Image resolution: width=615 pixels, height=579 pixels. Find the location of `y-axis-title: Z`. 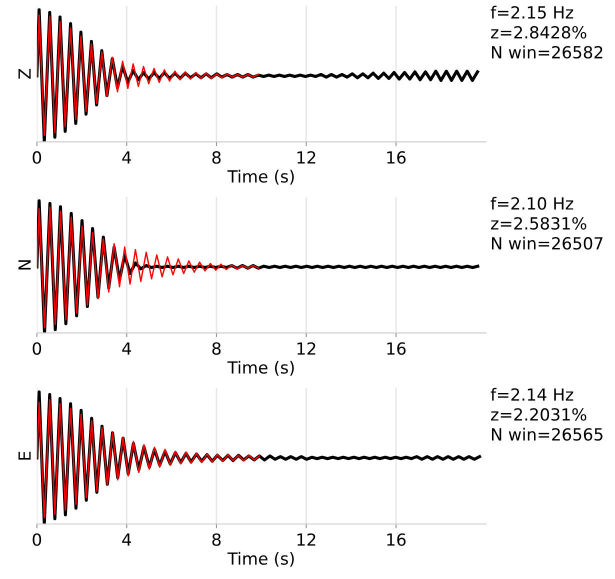

y-axis-title: Z is located at coordinates (24, 73).